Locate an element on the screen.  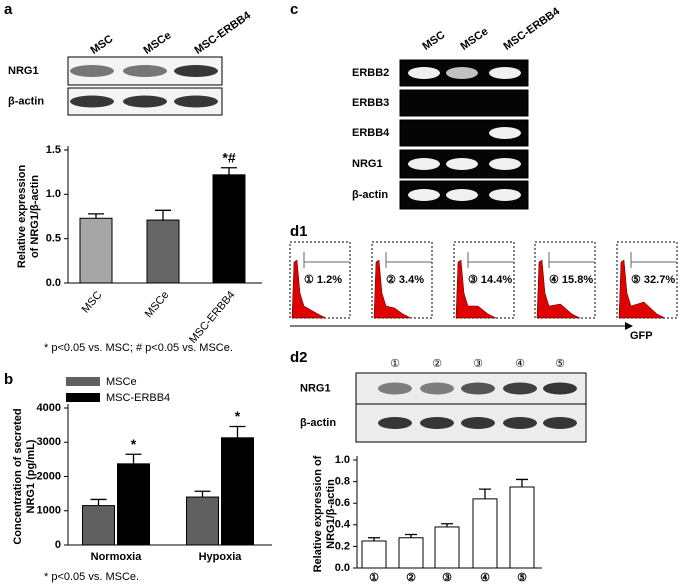
y-tick-label: 0 is located at coordinates (58, 545).